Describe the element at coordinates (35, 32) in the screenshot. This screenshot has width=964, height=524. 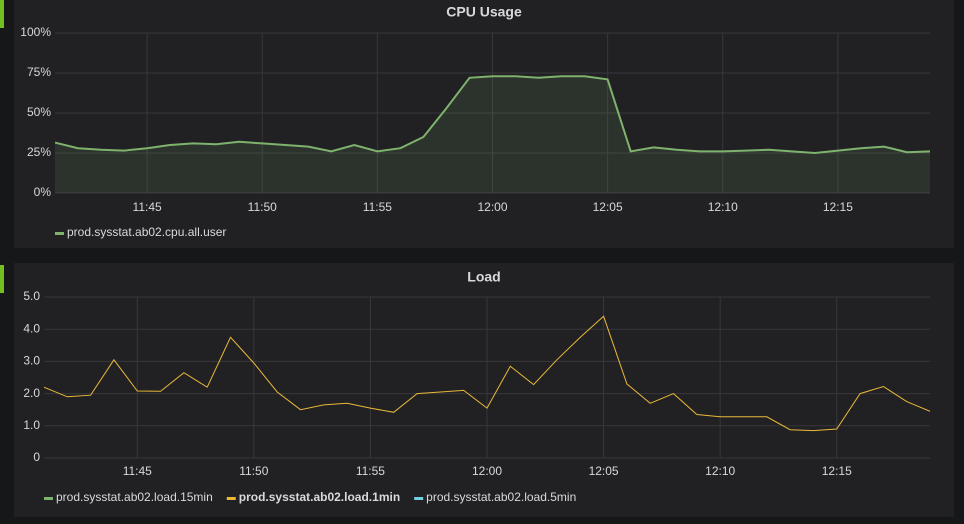
I see `y-tick-label: 100%` at that location.